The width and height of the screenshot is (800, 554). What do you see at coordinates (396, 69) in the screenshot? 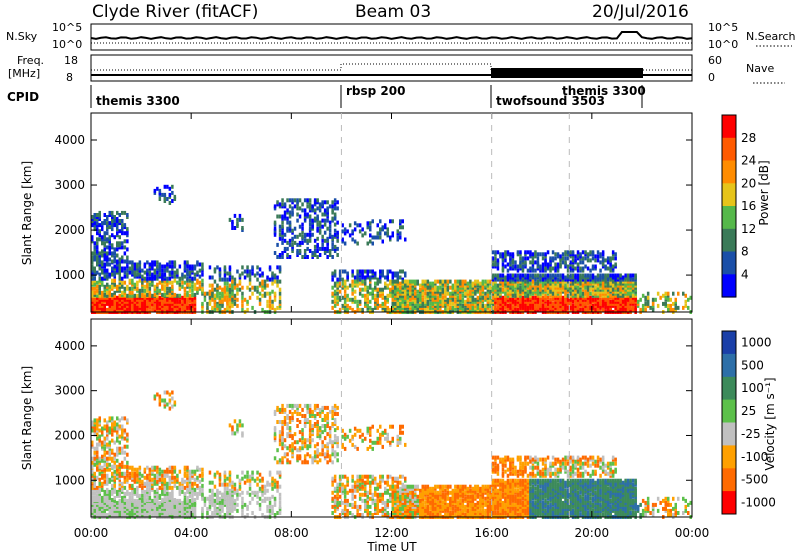
I see `freq-panel: Freq. [MHz] 18 8 60 0 Nave` at bounding box center [396, 69].